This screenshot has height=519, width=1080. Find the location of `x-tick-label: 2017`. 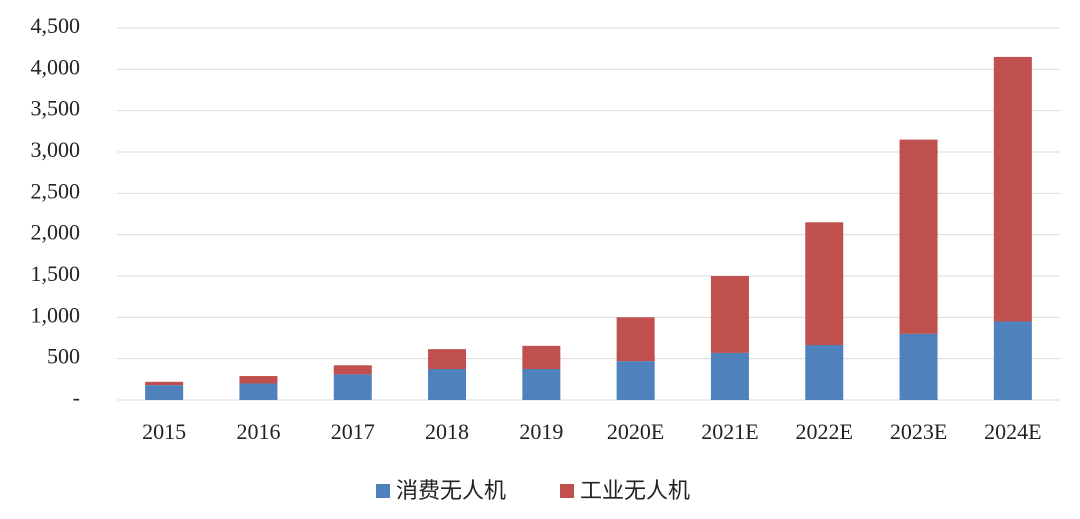

x-tick-label: 2017 is located at coordinates (353, 431).